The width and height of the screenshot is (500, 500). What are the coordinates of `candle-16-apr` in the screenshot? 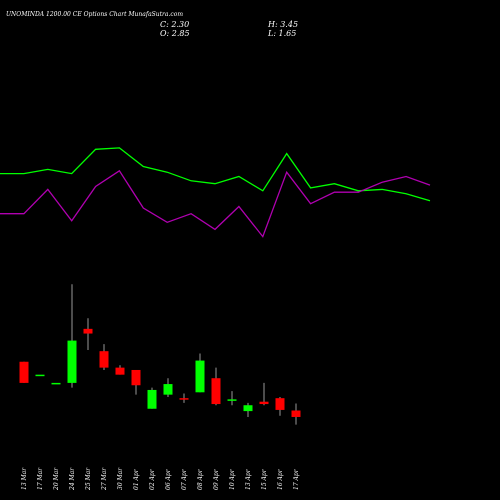 It's located at (280, 406).